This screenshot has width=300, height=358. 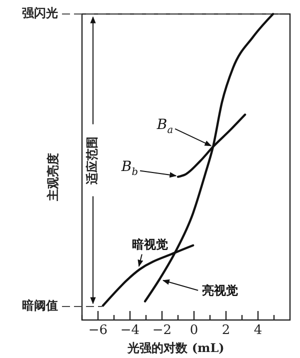 What do you see at coordinates (219, 290) in the screenshot?
I see `legend-label: 亮视觉` at bounding box center [219, 290].